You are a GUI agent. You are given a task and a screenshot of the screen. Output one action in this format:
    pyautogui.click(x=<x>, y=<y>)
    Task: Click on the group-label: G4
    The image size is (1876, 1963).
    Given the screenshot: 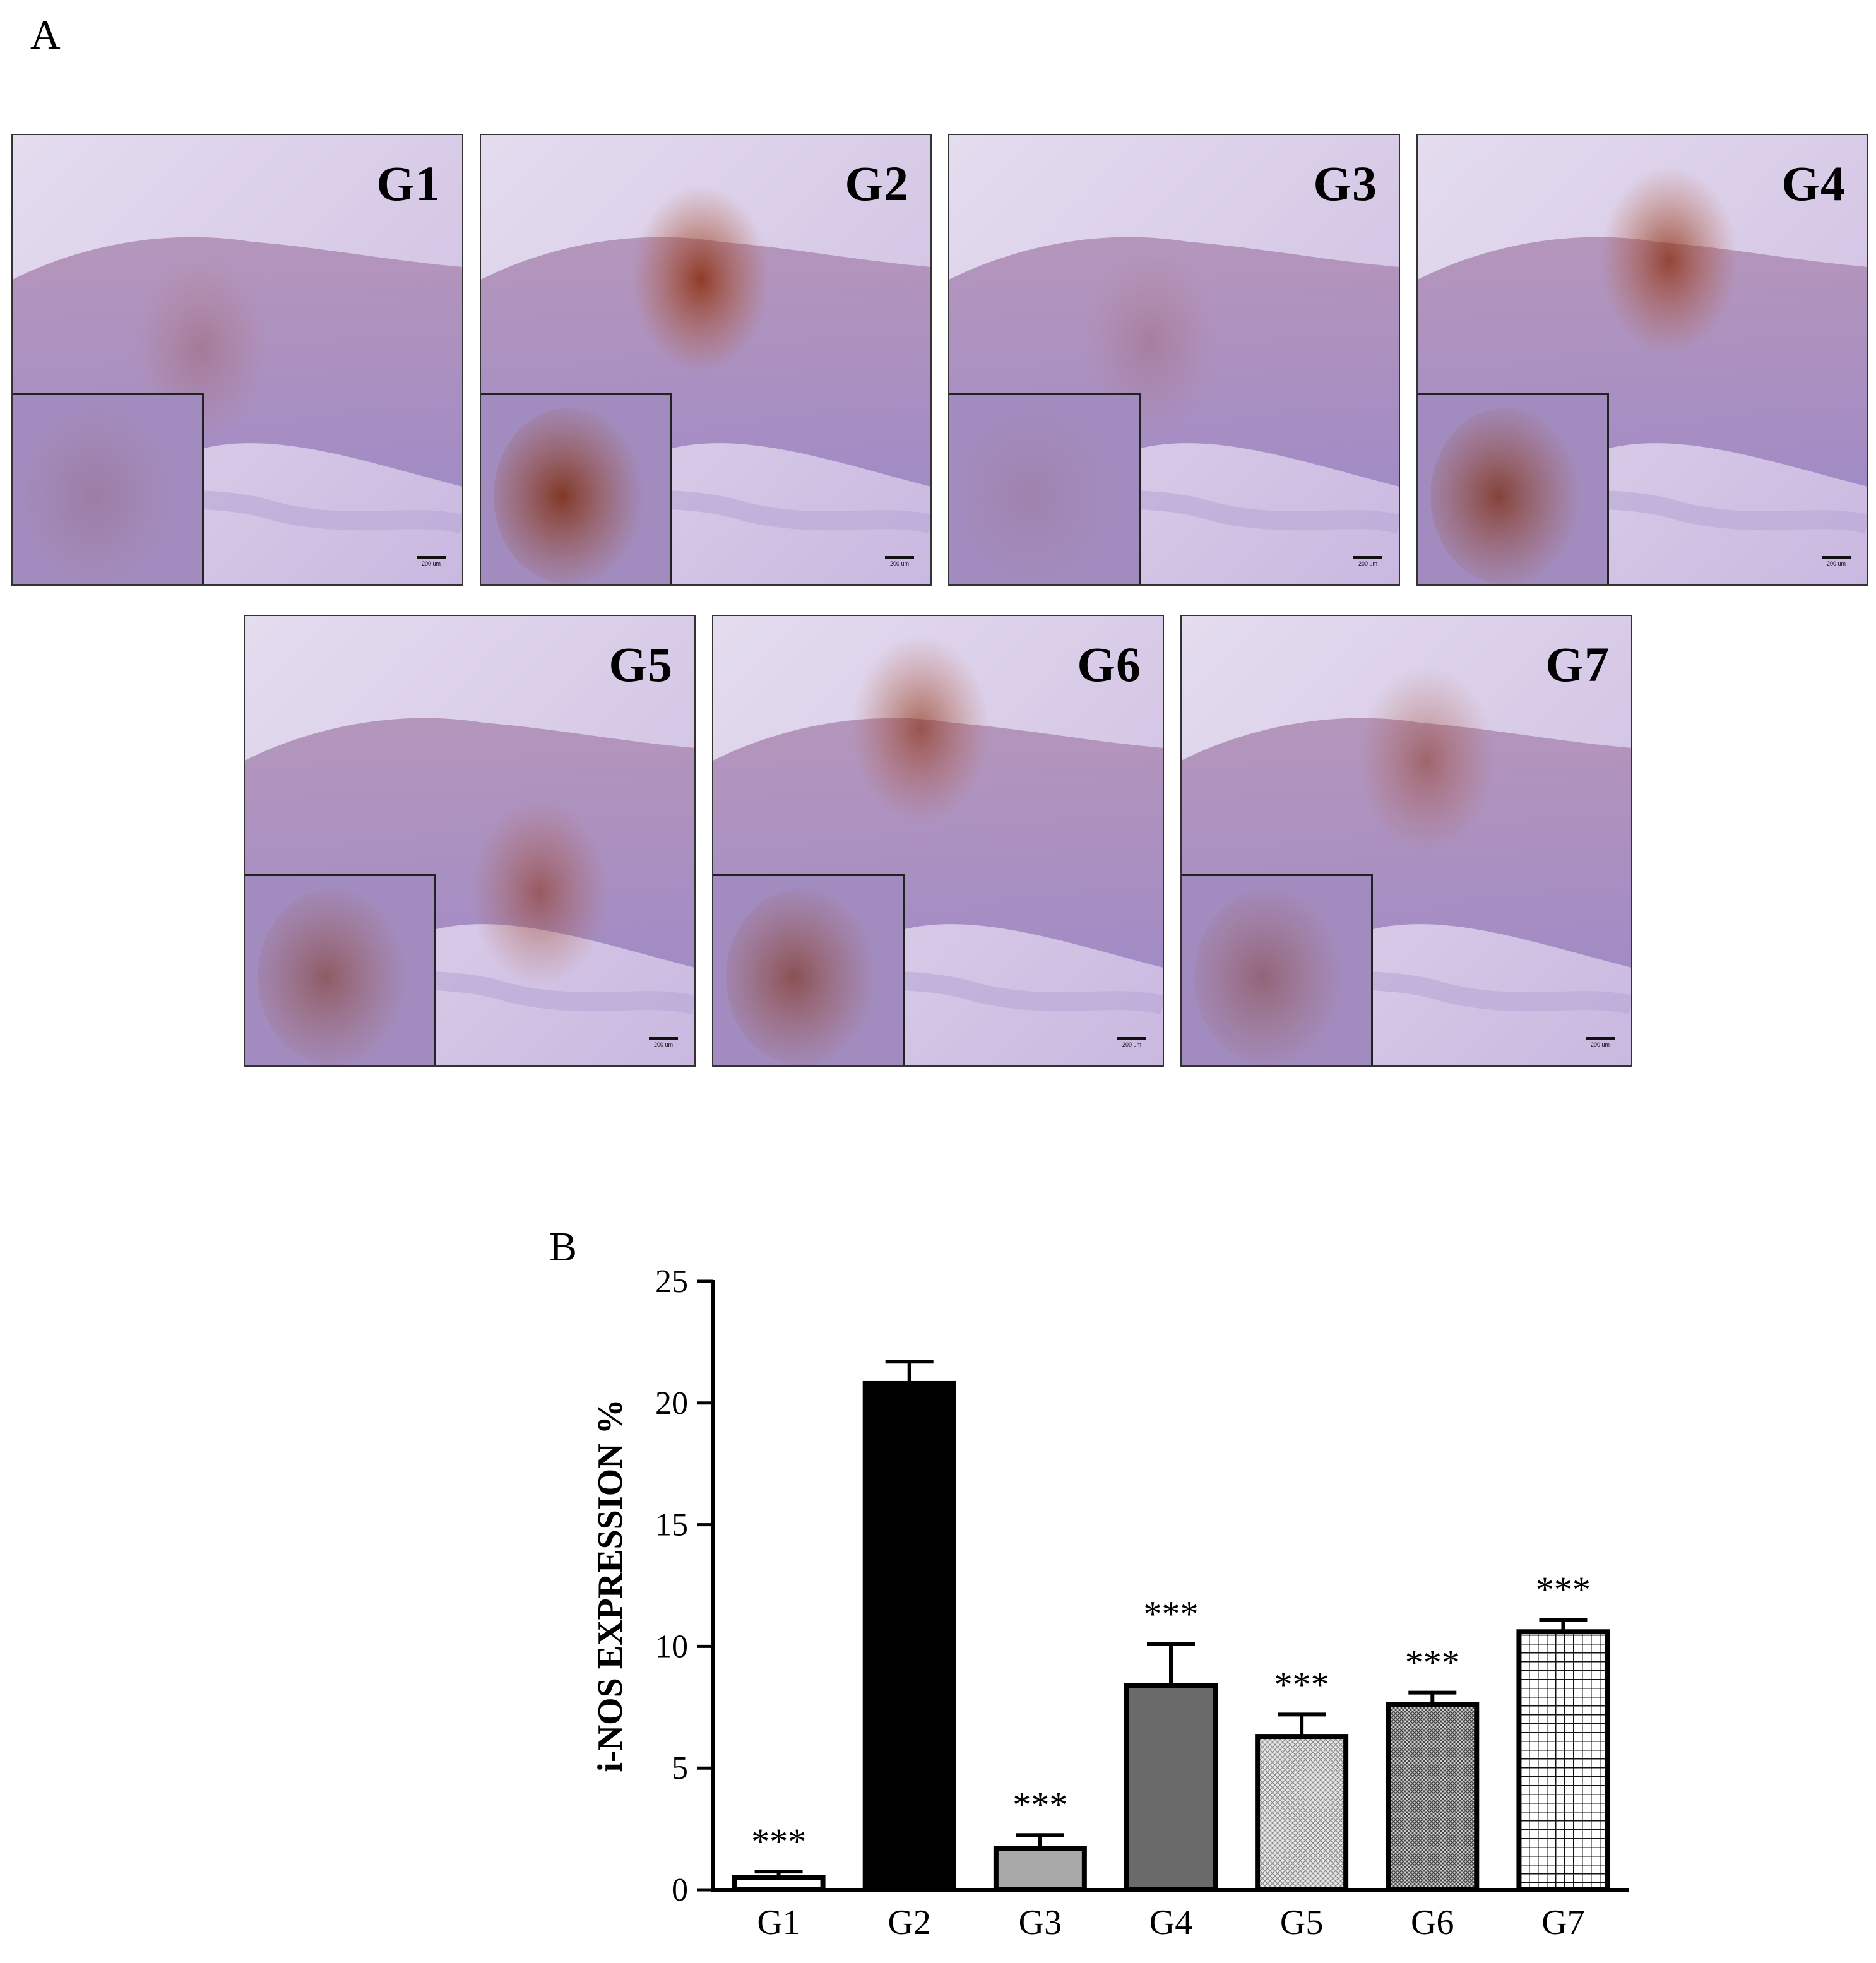 What is the action you would take?
    pyautogui.click(x=1814, y=183)
    